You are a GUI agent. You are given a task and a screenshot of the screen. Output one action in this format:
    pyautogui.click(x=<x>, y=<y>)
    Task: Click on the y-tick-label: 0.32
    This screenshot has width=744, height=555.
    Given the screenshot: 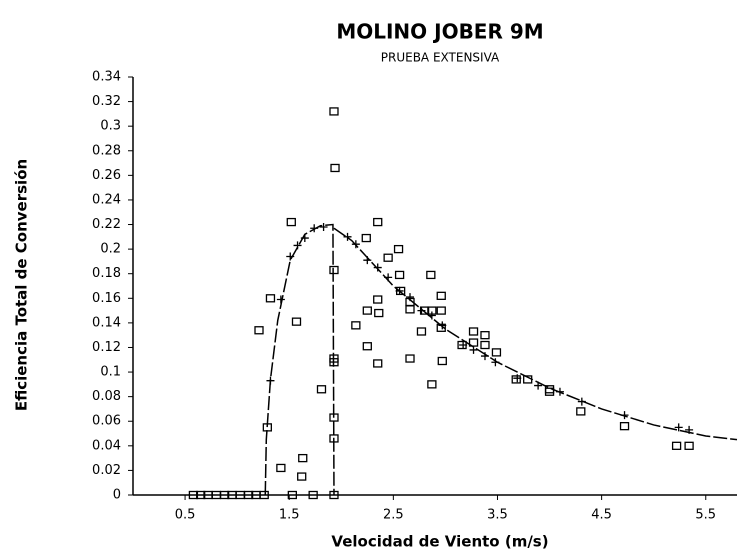 What is the action you would take?
    pyautogui.click(x=106, y=101)
    